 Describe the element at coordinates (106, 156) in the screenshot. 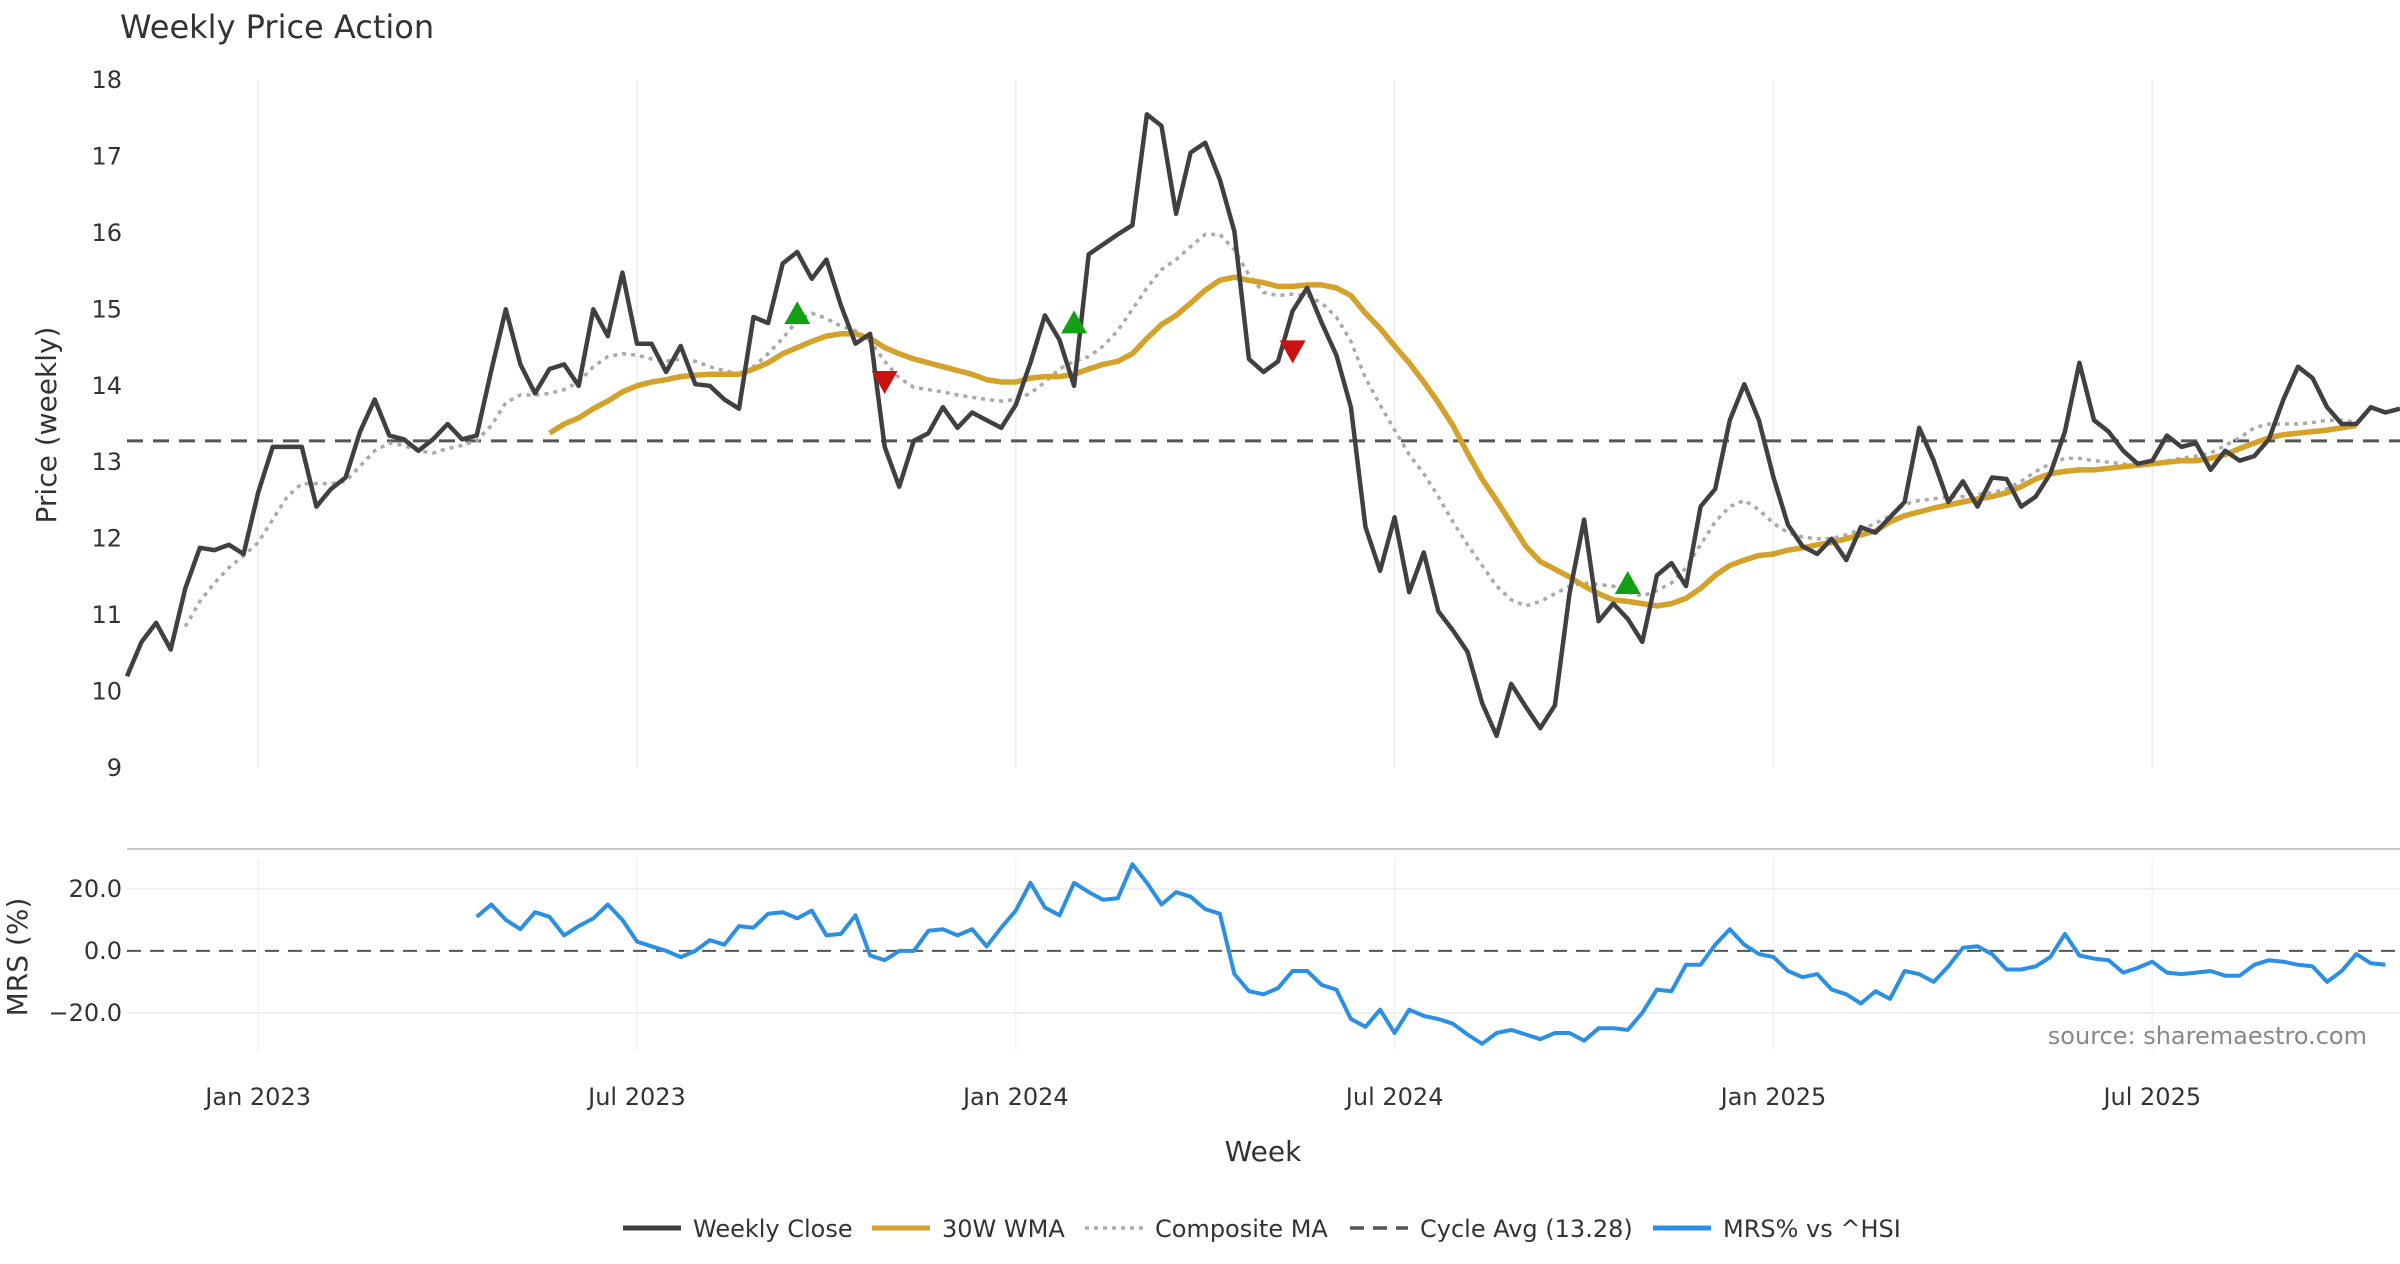

I see `price-y-tick-label: 17` at that location.